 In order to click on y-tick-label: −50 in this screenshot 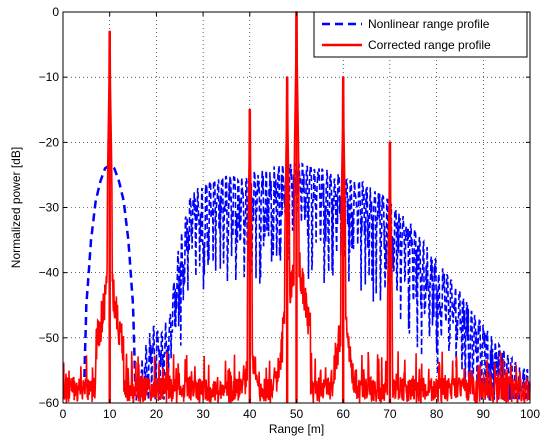, I will do `click(49, 338)`.